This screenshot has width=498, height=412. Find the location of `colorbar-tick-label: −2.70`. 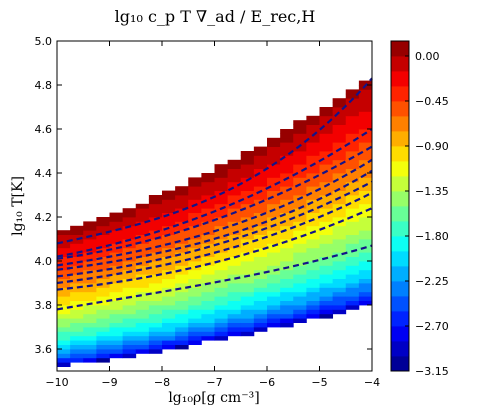

colorbar-tick-label: −2.70 is located at coordinates (432, 326).